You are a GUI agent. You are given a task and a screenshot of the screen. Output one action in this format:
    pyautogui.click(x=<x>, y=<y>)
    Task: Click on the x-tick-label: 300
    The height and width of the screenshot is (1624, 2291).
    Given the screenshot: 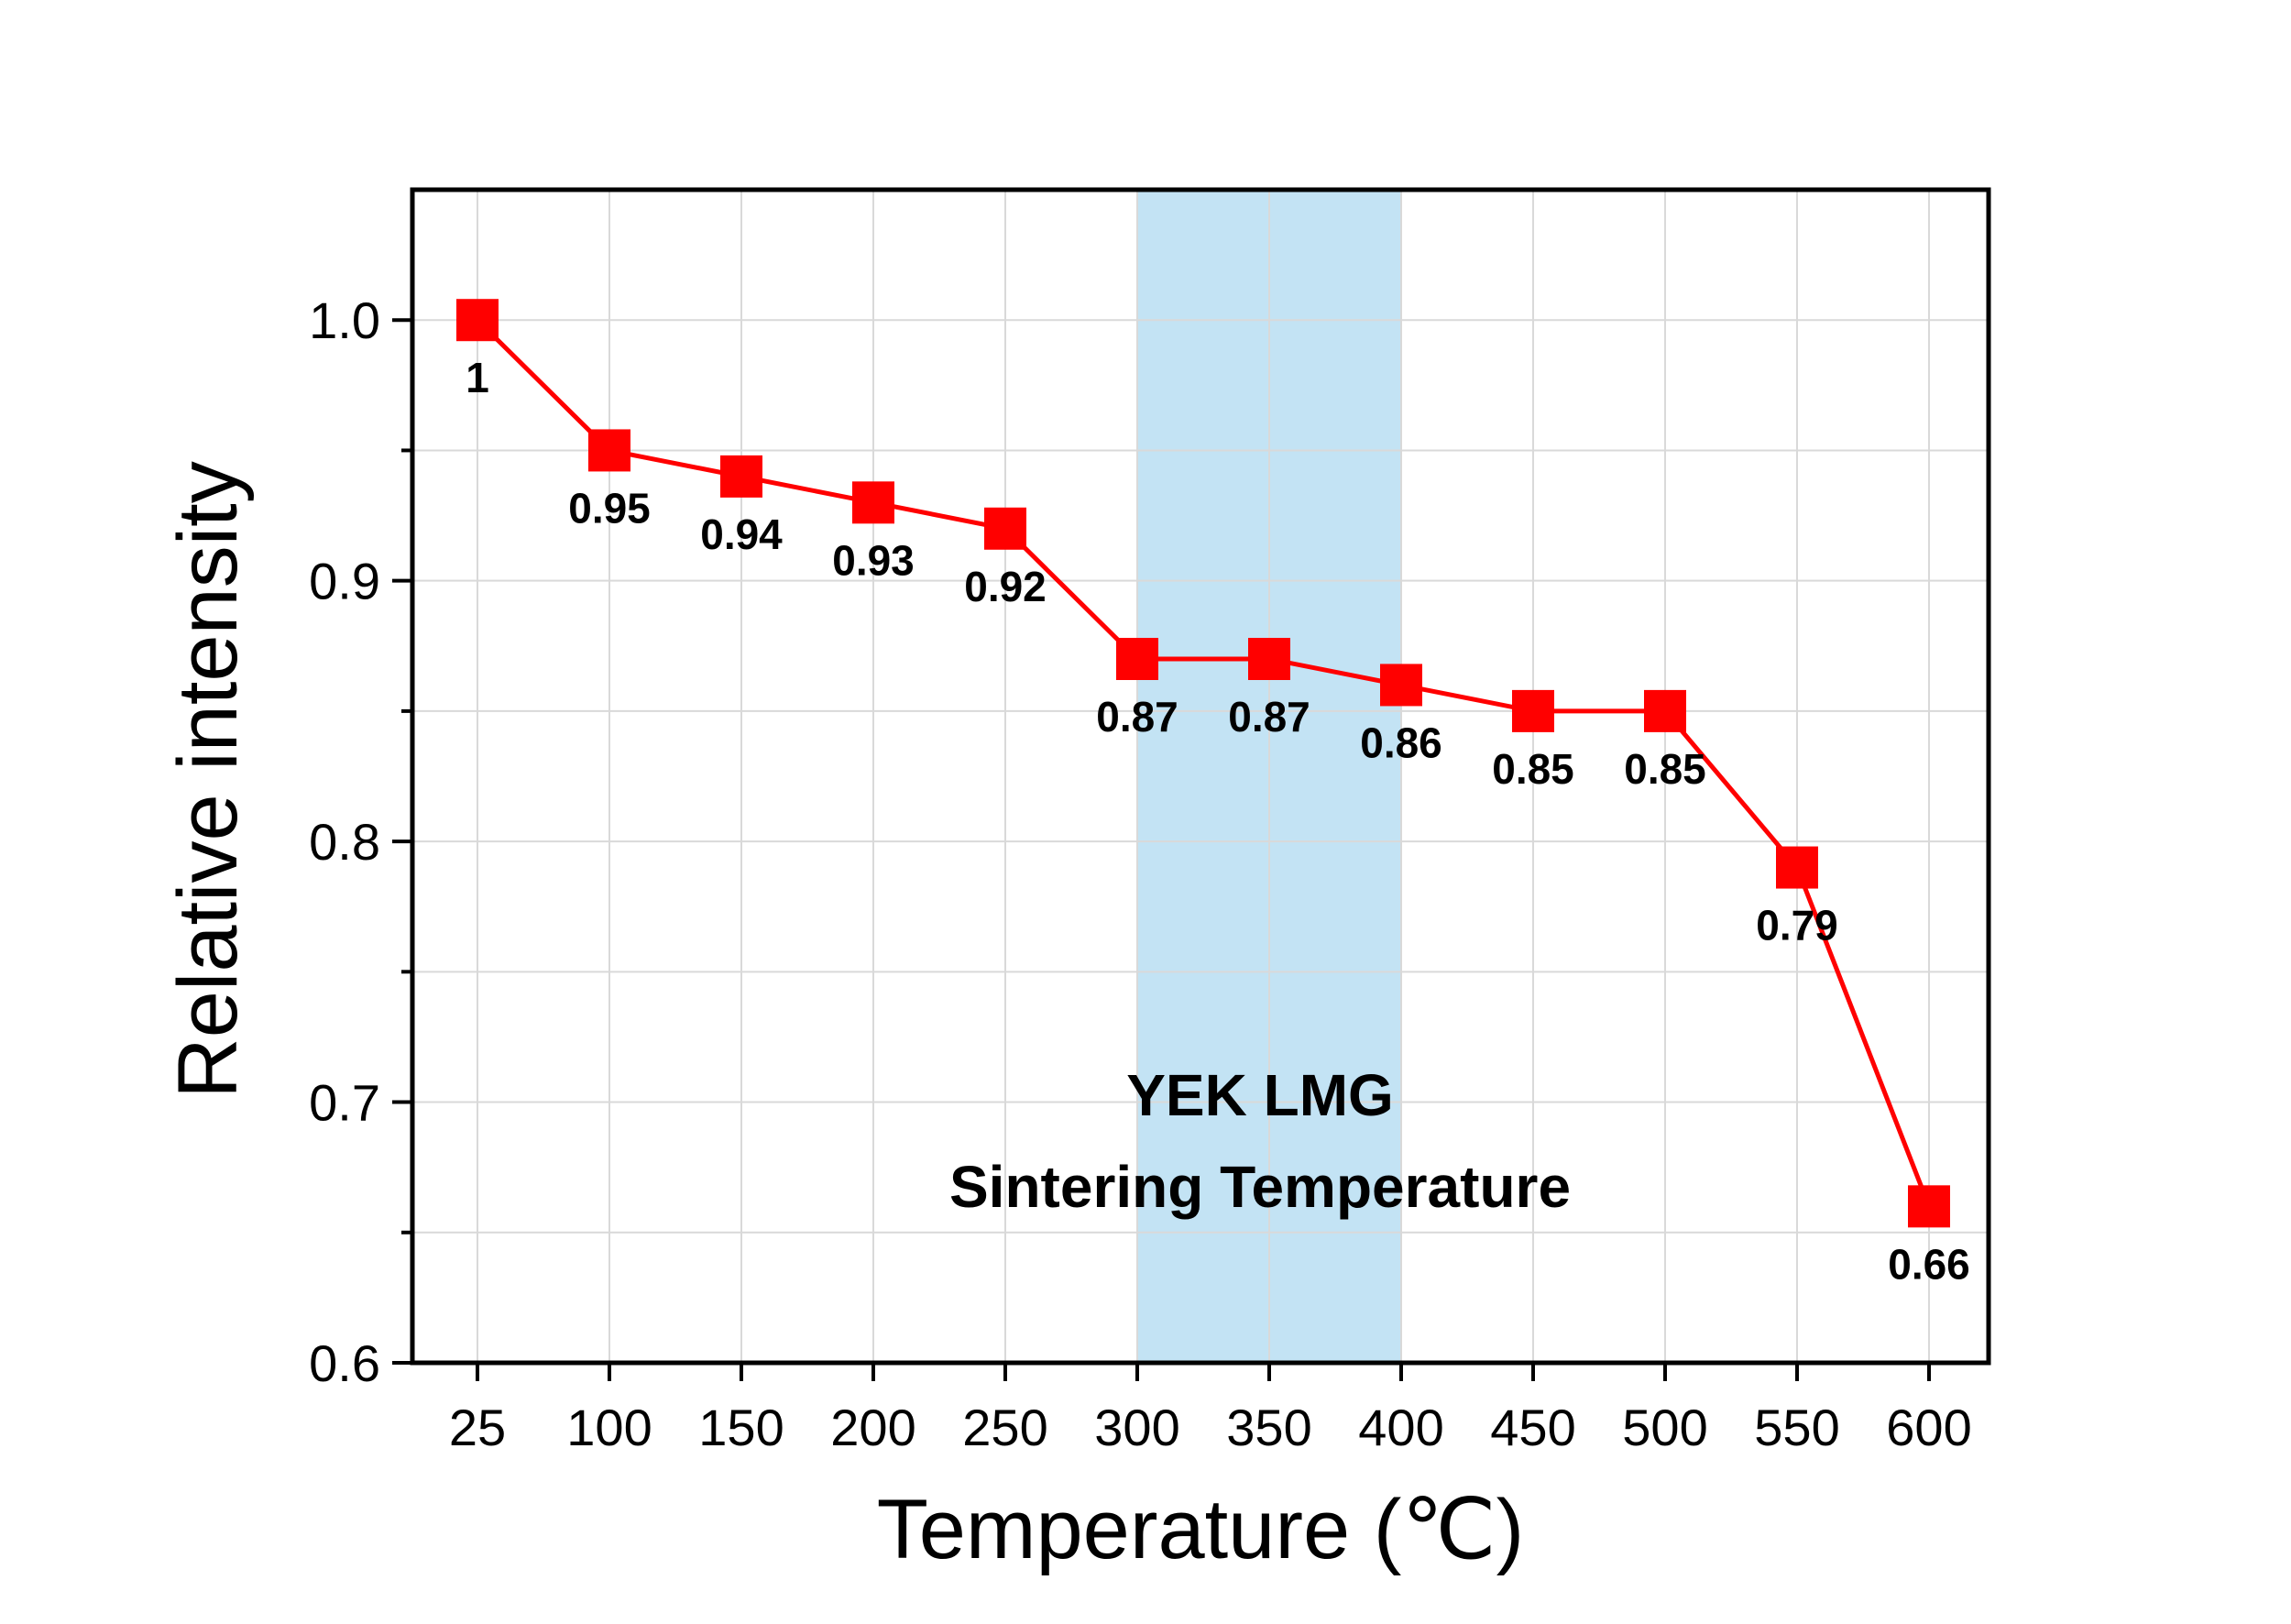 What is the action you would take?
    pyautogui.click(x=1136, y=1427)
    